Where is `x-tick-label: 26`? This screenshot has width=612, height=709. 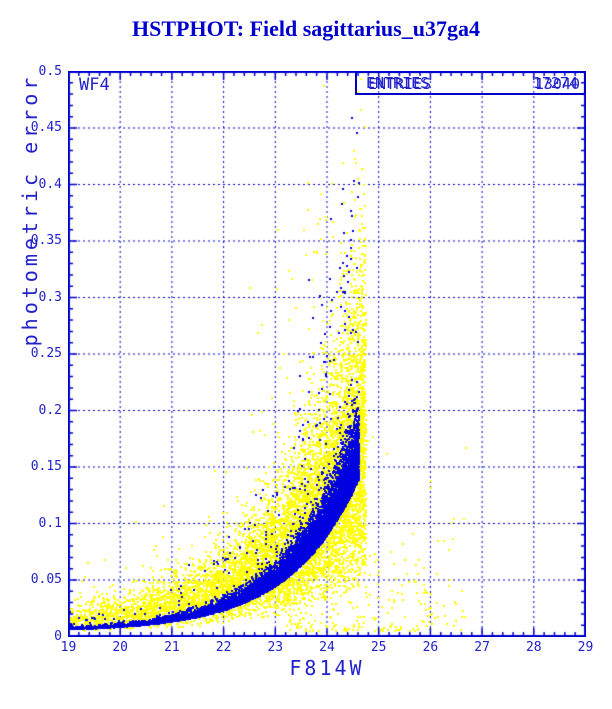
x-tick-label: 26 is located at coordinates (430, 647).